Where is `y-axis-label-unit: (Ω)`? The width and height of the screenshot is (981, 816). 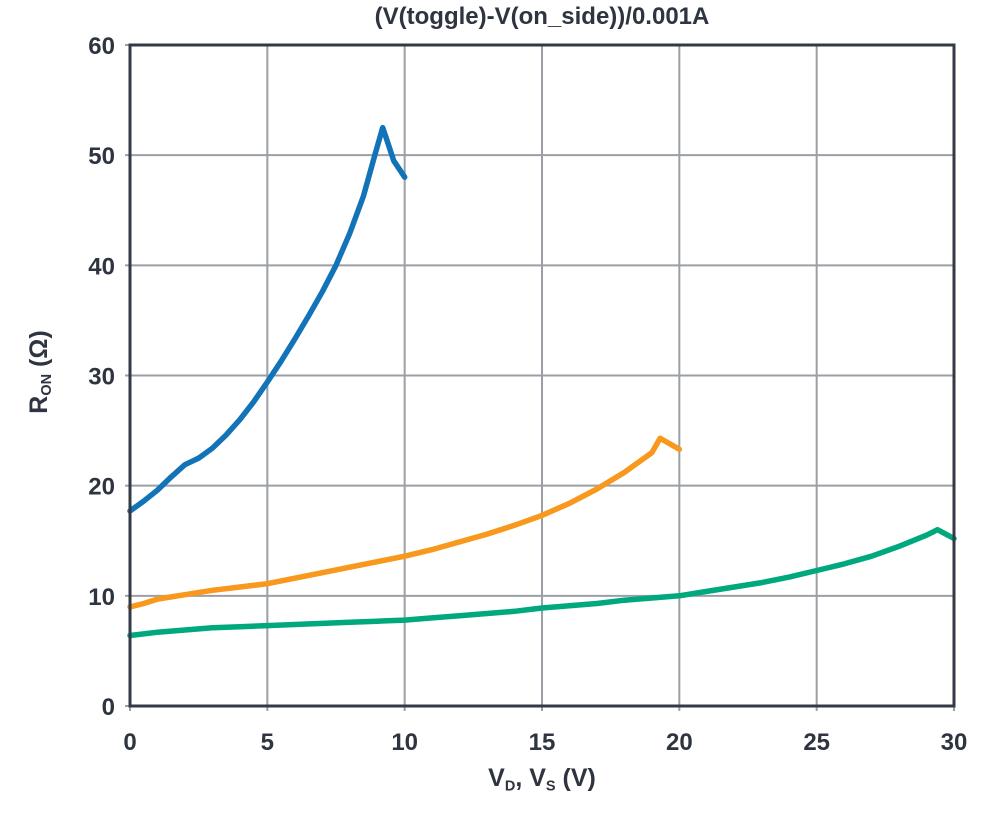 y-axis-label-unit: (Ω) is located at coordinates (38, 352).